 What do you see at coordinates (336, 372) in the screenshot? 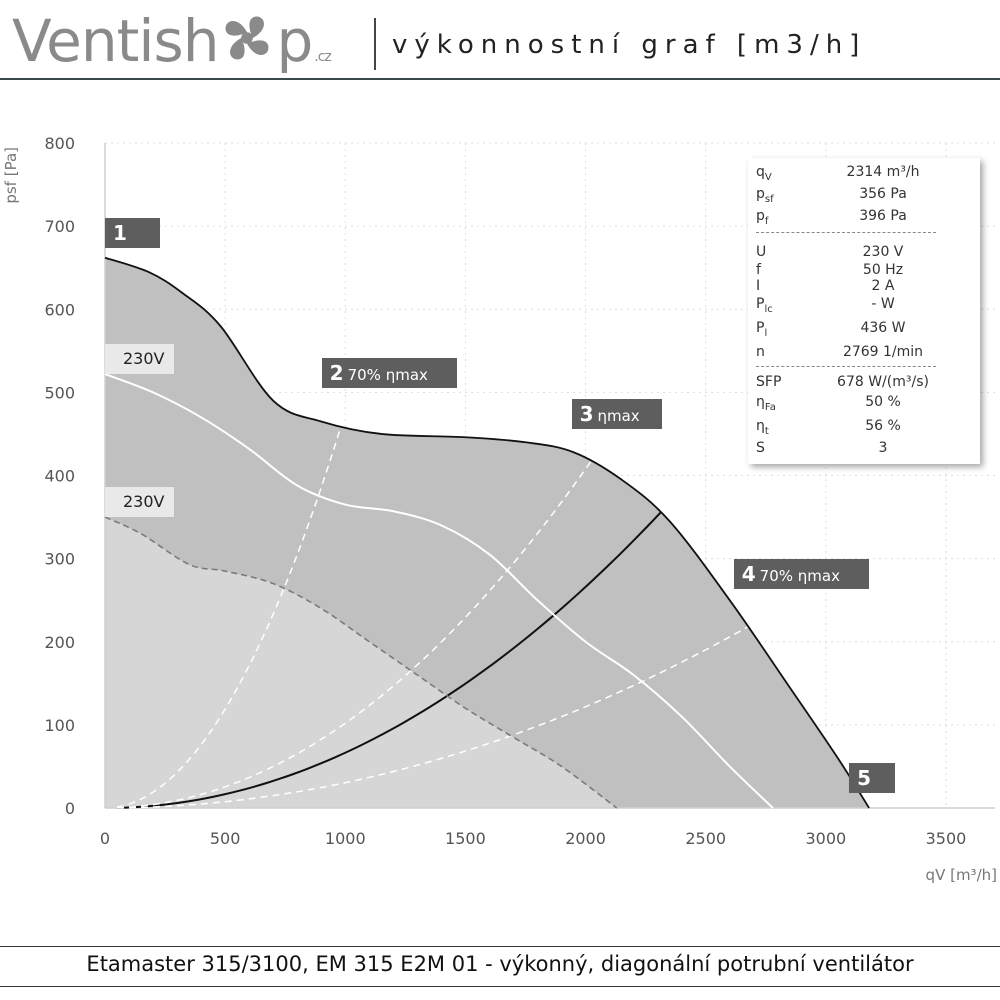
I see `point-number: 2` at bounding box center [336, 372].